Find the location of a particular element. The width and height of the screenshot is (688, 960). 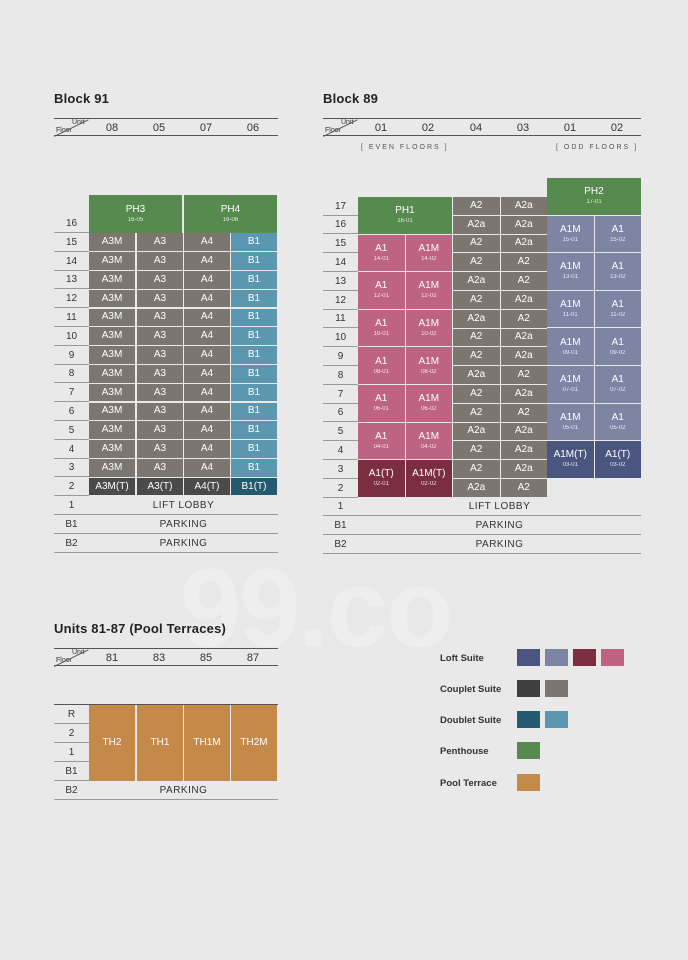

pool-col-header: 81 is located at coordinates (112, 658).